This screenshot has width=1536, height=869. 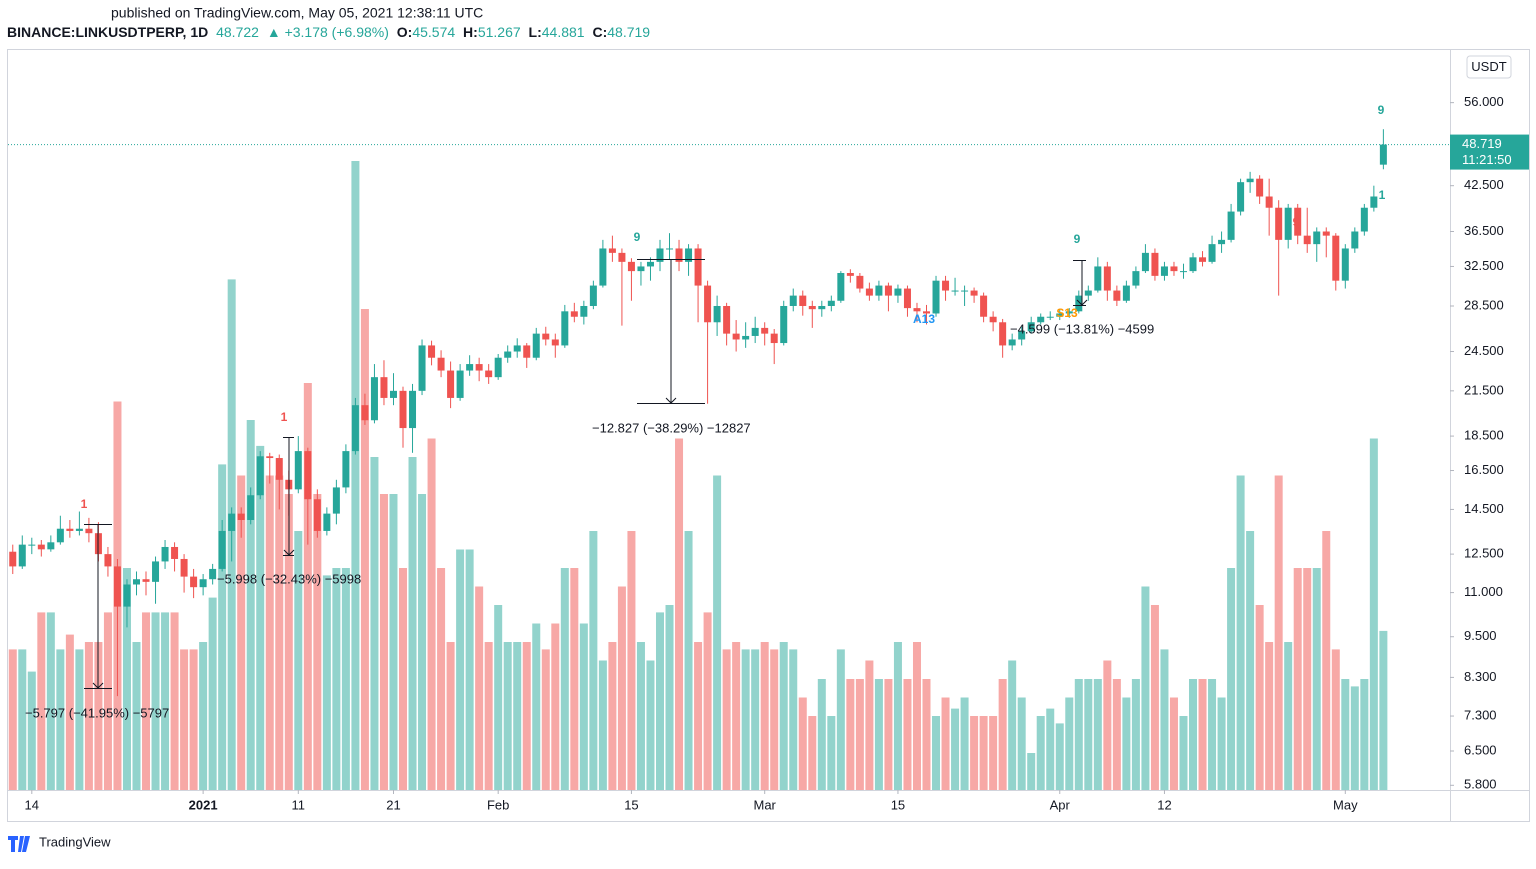 I want to click on y-tick-label: 32.500, so click(x=1484, y=265).